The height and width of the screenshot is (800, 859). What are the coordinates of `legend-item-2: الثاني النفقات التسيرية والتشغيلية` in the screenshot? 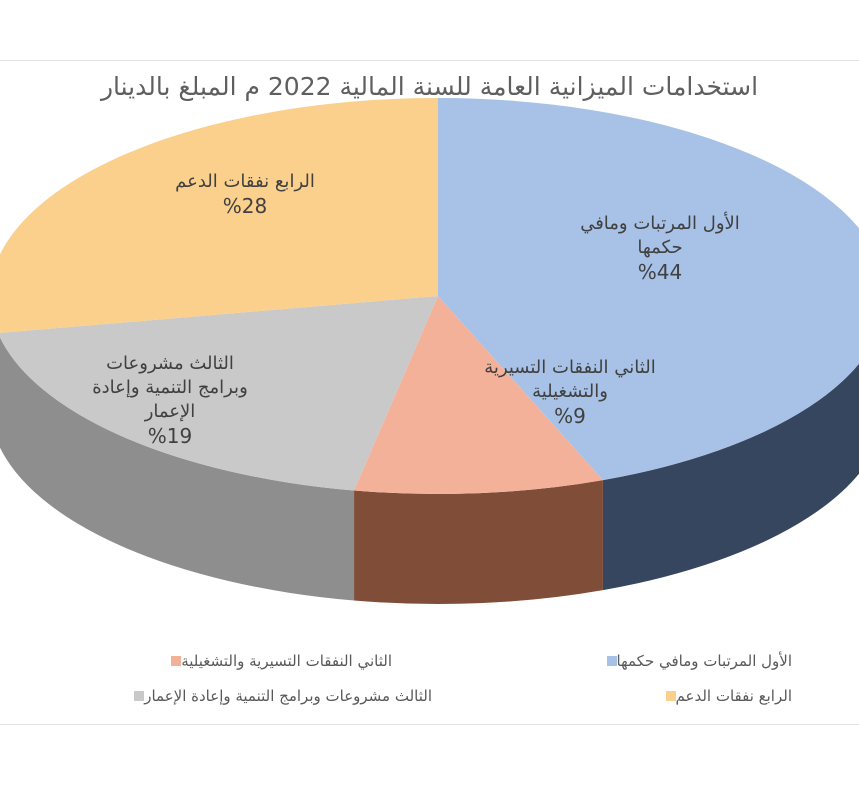 It's located at (277, 661).